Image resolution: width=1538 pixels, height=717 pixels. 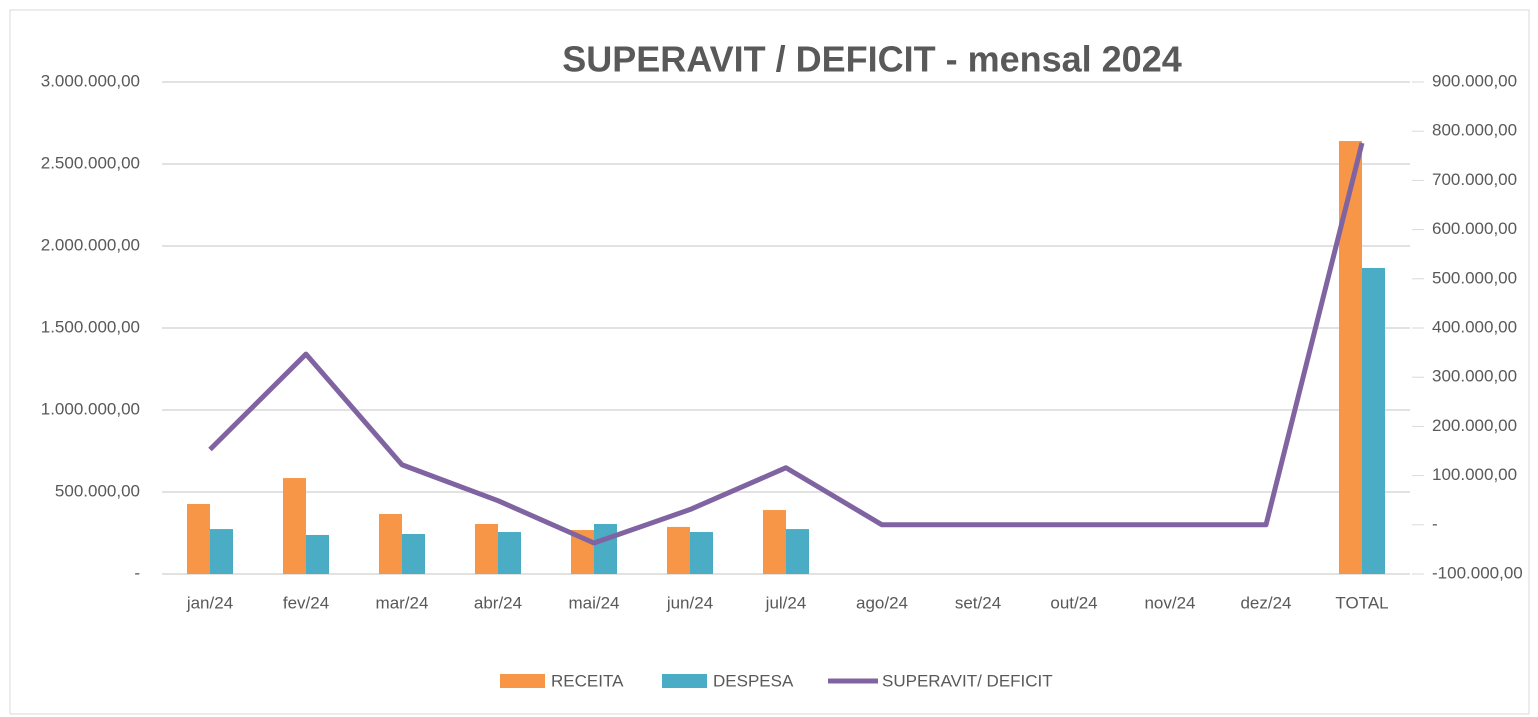 I want to click on y2-tick-label: 800.000,00, so click(x=1474, y=130).